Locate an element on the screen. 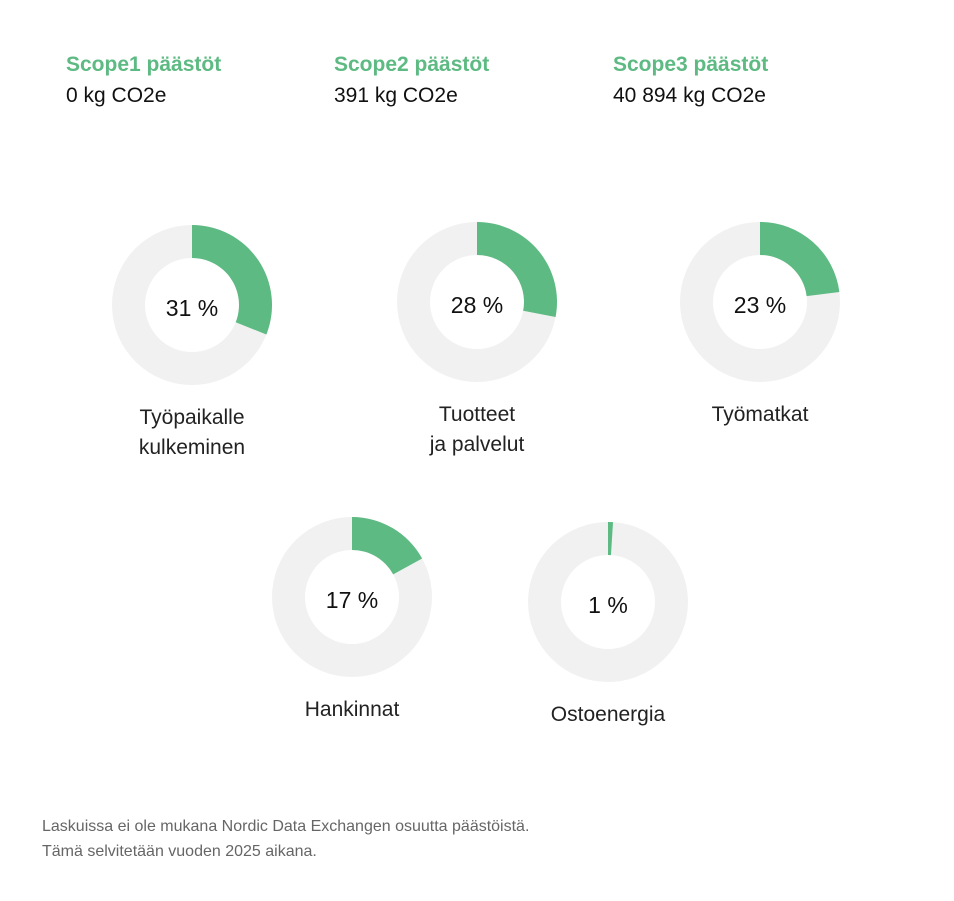  donut-percent: 31 % is located at coordinates (192, 308).